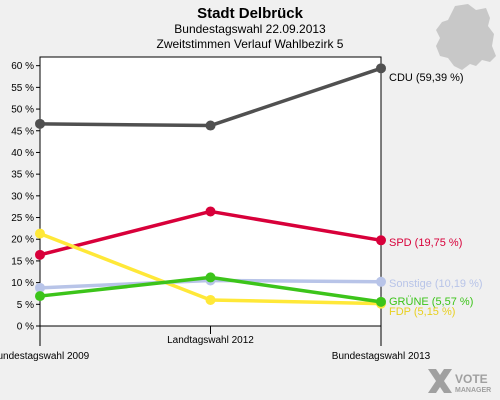 This screenshot has width=500, height=400. I want to click on y-tick-label: 0 %, so click(25, 327).